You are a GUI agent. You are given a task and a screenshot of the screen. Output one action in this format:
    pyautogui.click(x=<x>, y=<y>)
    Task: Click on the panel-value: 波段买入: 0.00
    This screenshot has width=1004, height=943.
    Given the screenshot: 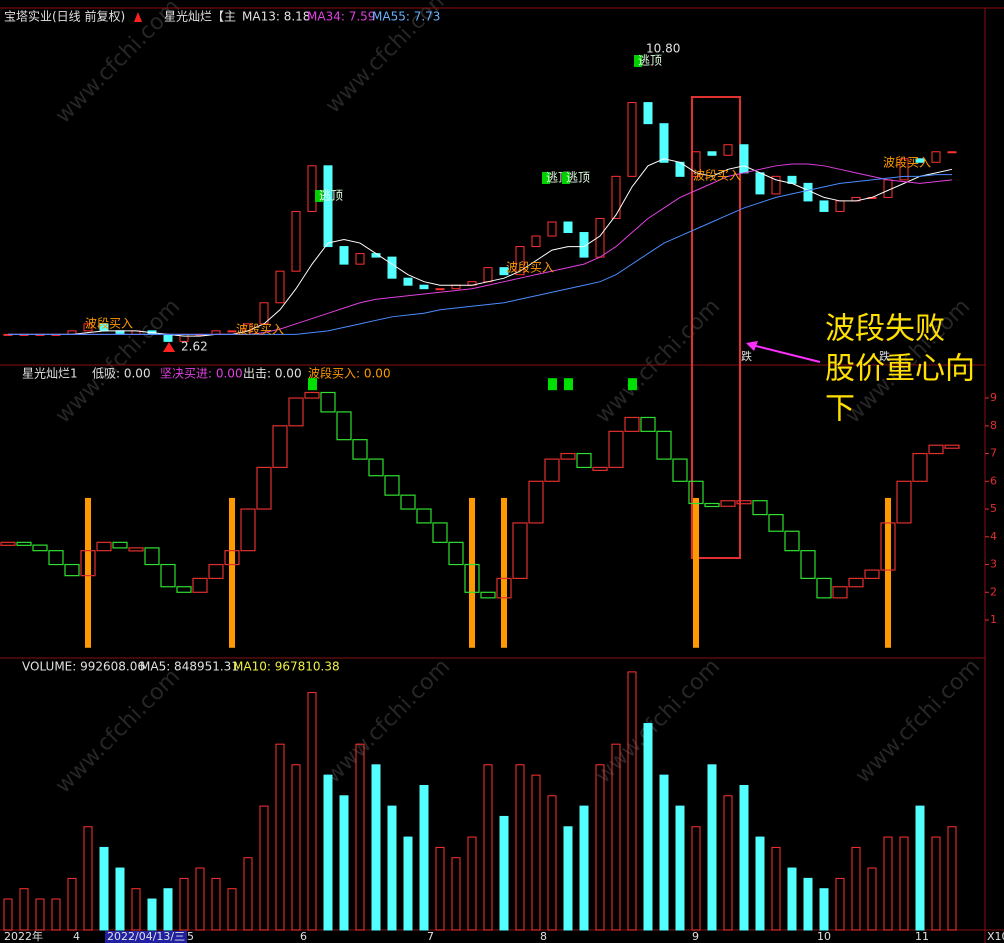 What is the action you would take?
    pyautogui.click(x=349, y=373)
    